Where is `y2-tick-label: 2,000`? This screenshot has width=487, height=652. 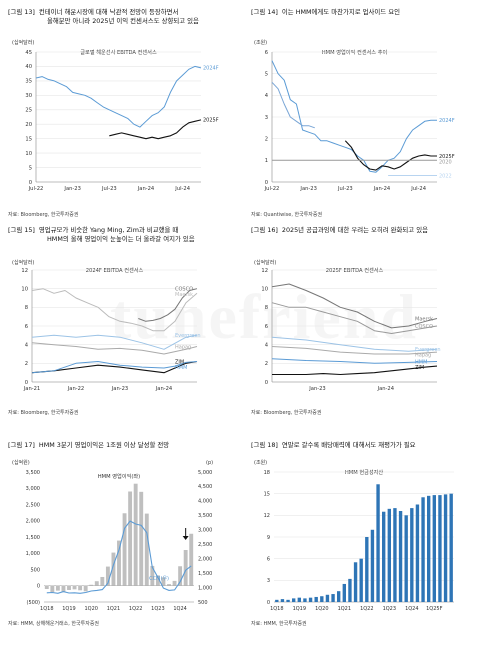 y2-tick-label: 2,000 is located at coordinates (205, 559).